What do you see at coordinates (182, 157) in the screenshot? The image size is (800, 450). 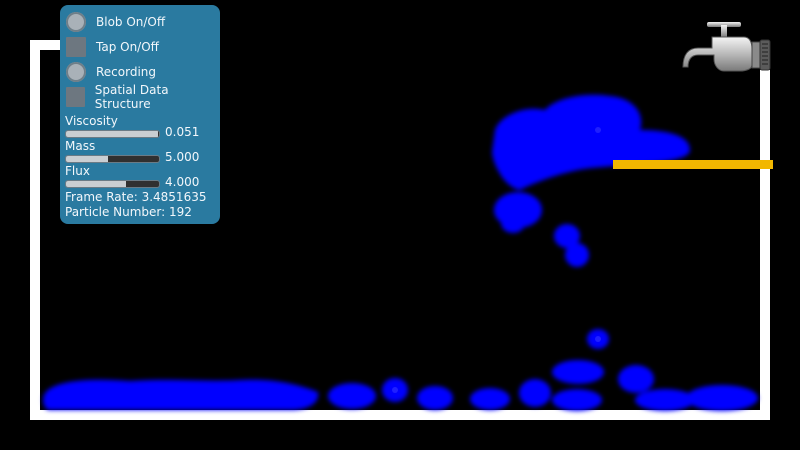 I see `mass-value: 5.000` at bounding box center [182, 157].